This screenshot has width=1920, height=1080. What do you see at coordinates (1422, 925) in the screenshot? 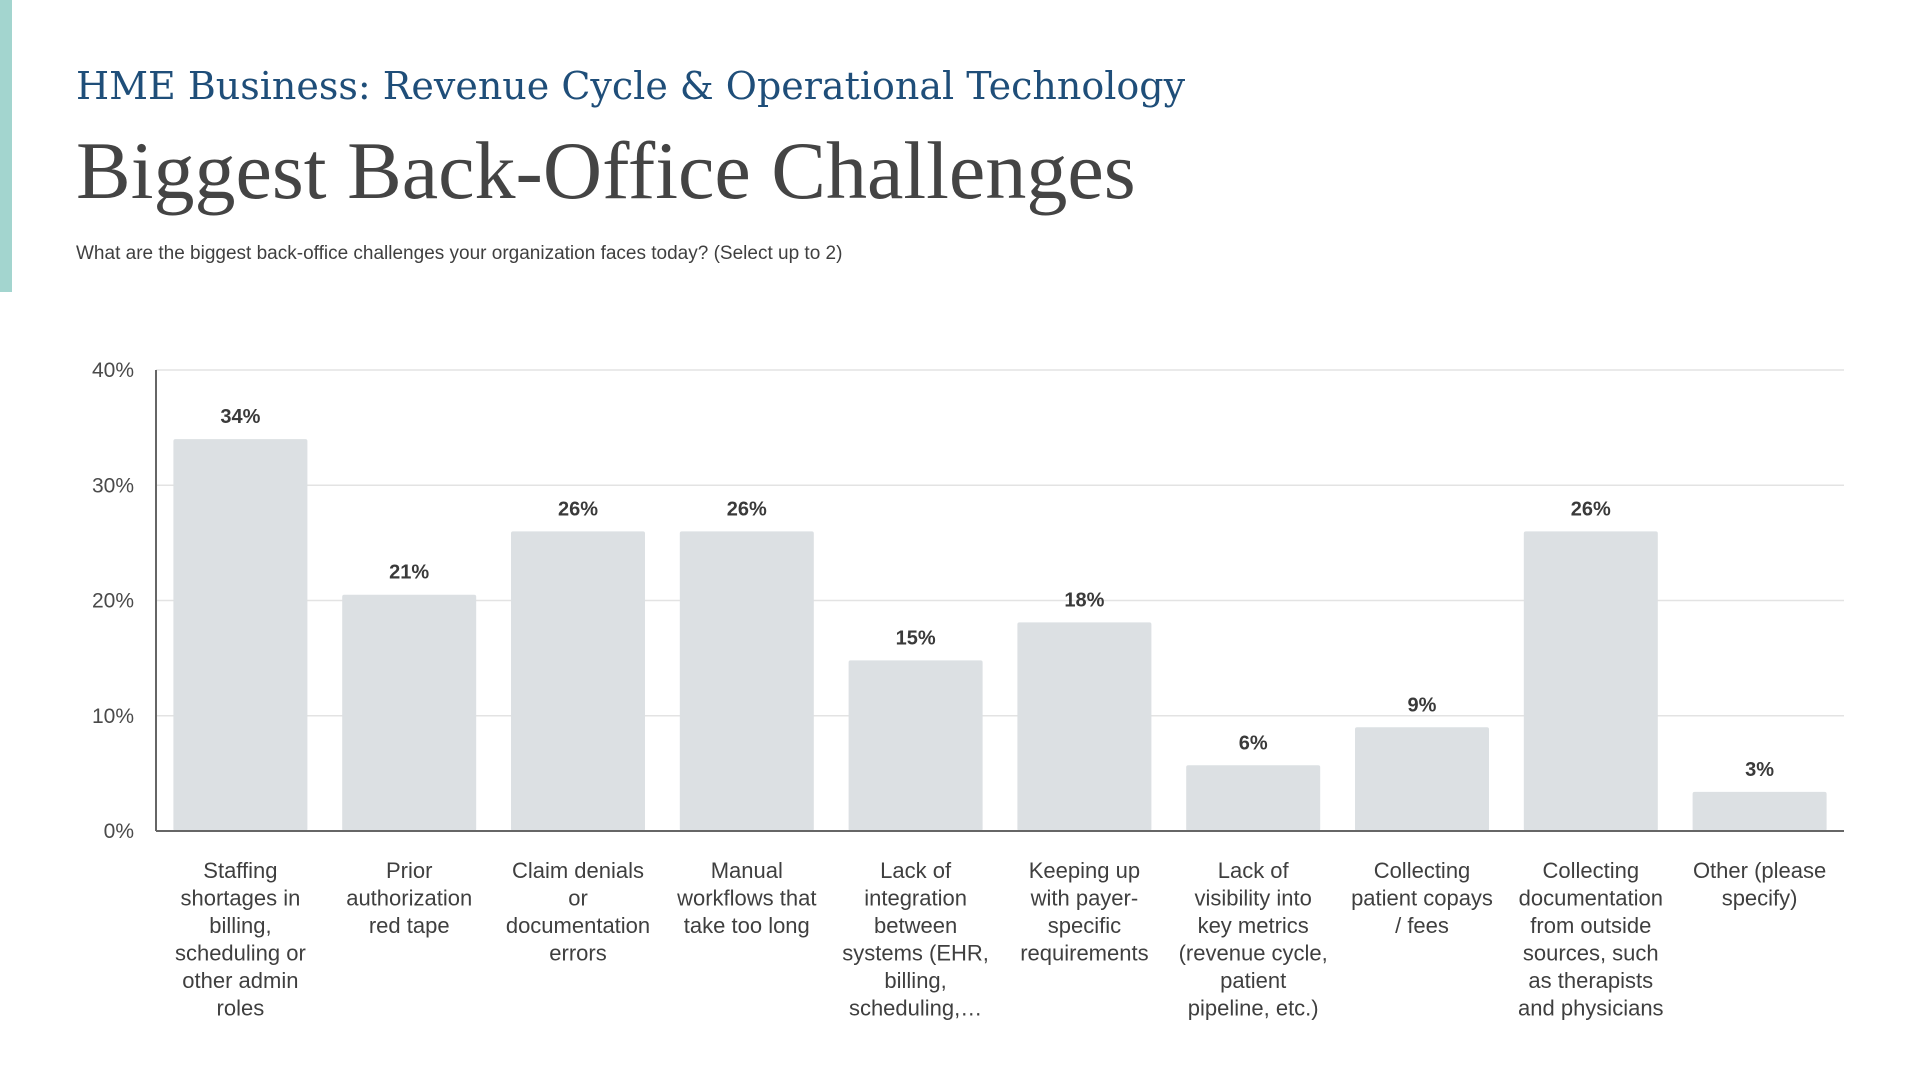
I see `category-label-line: / fees` at bounding box center [1422, 925].